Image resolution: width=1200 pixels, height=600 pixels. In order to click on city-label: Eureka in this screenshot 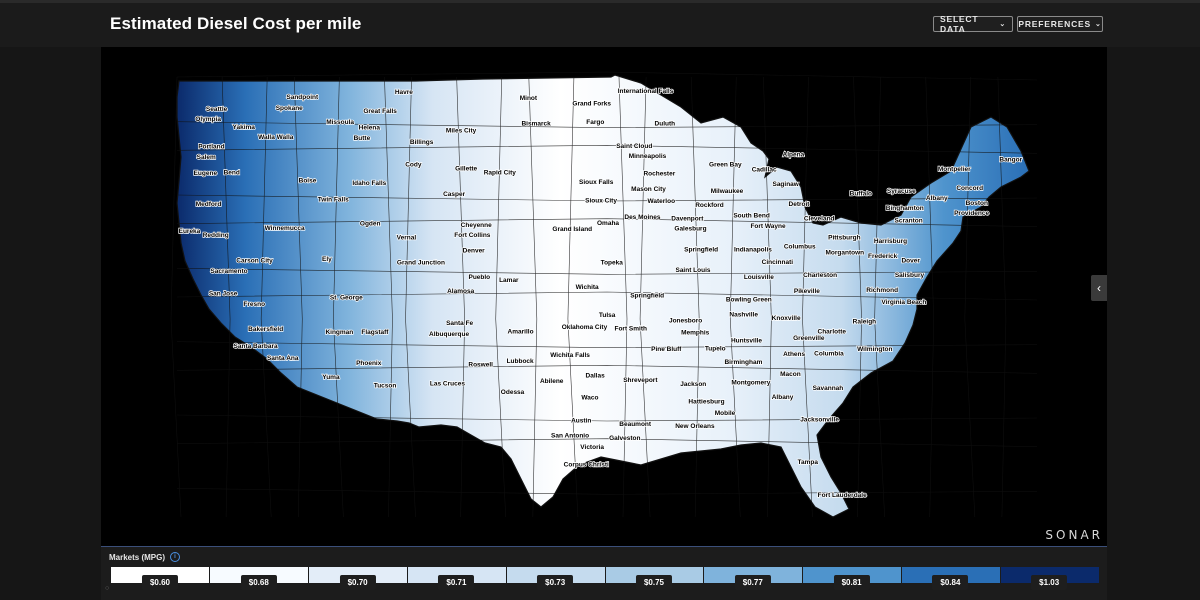, I will do `click(190, 231)`.